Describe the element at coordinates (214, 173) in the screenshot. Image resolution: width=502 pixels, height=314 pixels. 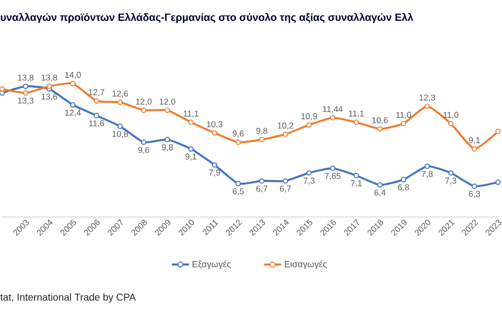
I see `data-label: 7,9` at that location.